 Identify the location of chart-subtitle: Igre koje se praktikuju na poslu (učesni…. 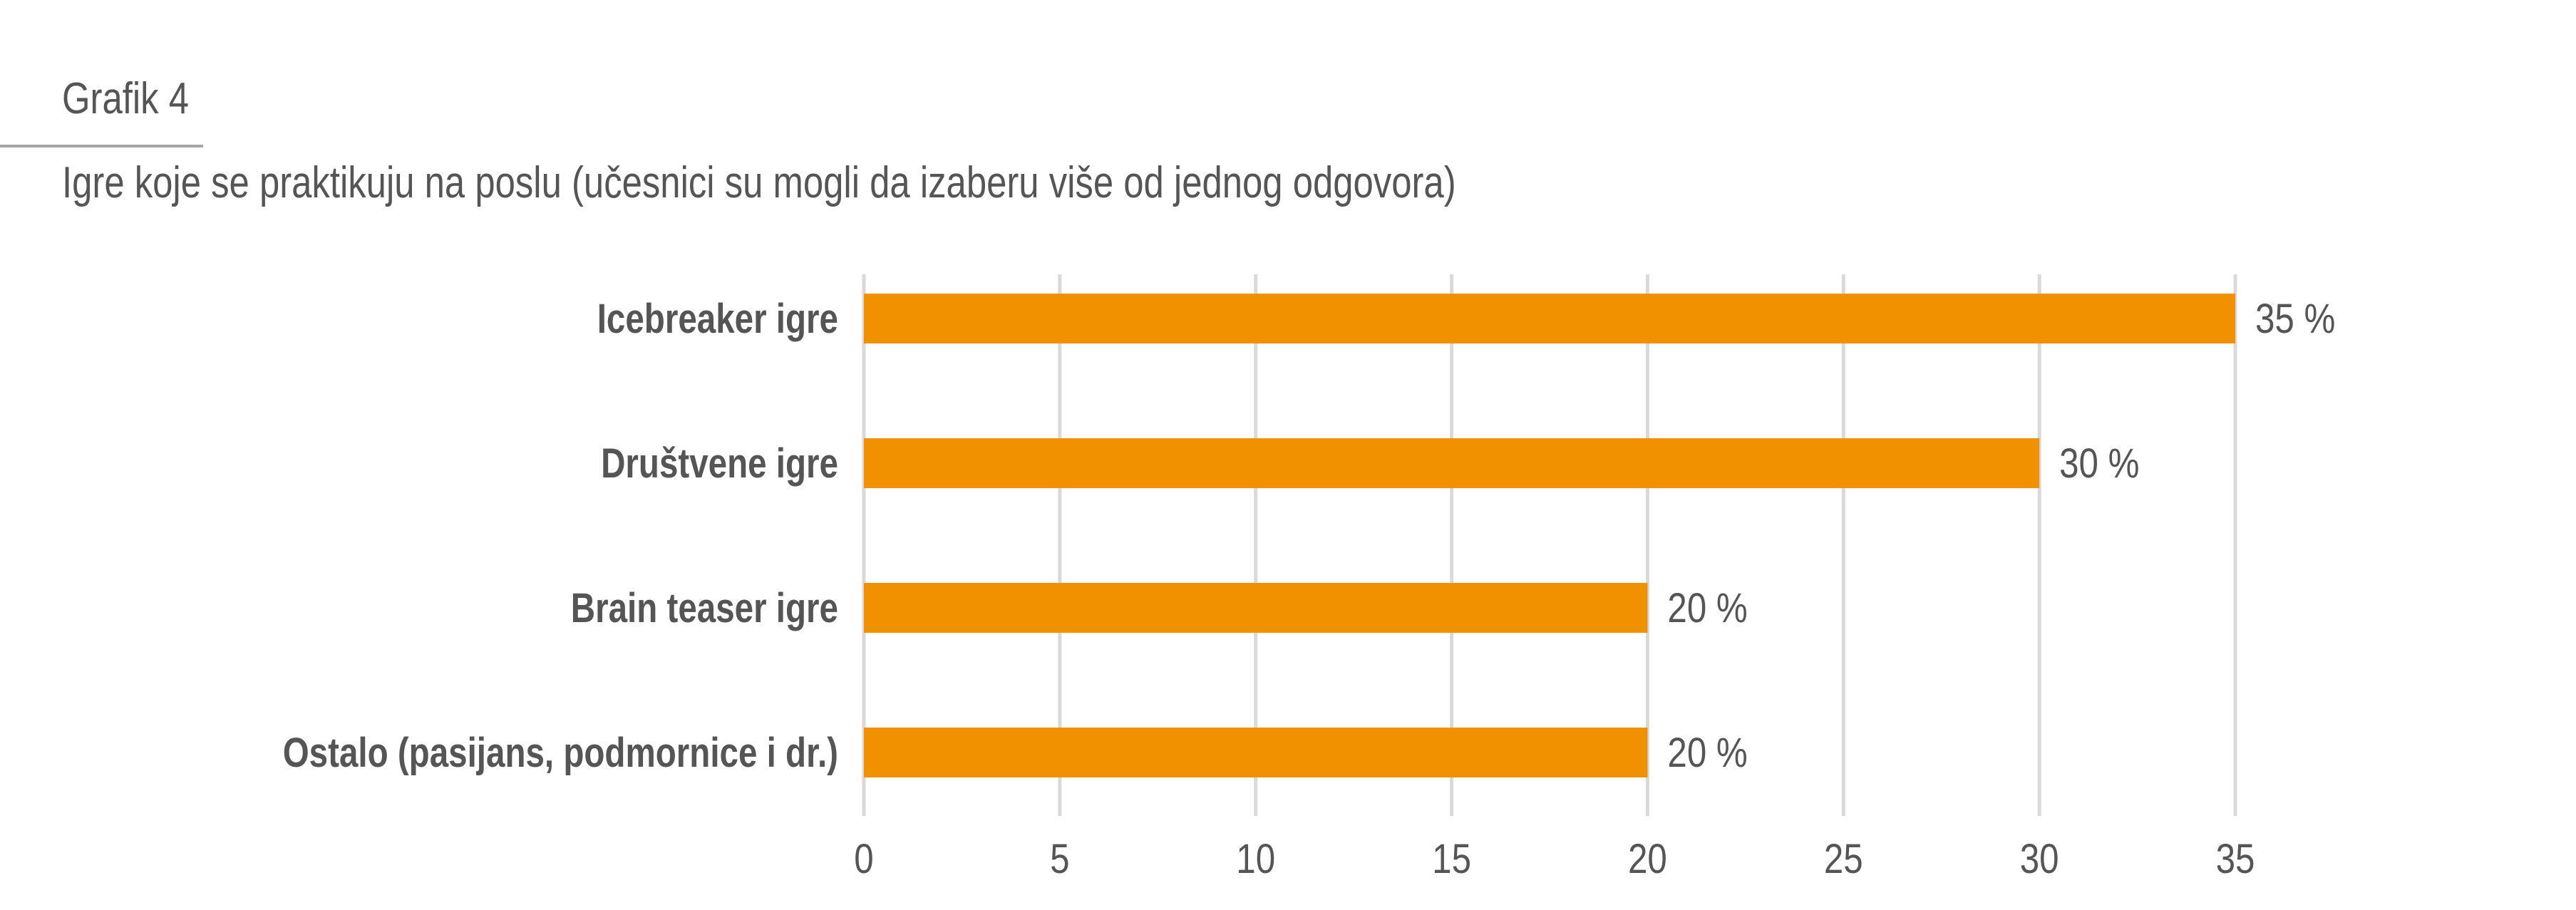
(759, 182).